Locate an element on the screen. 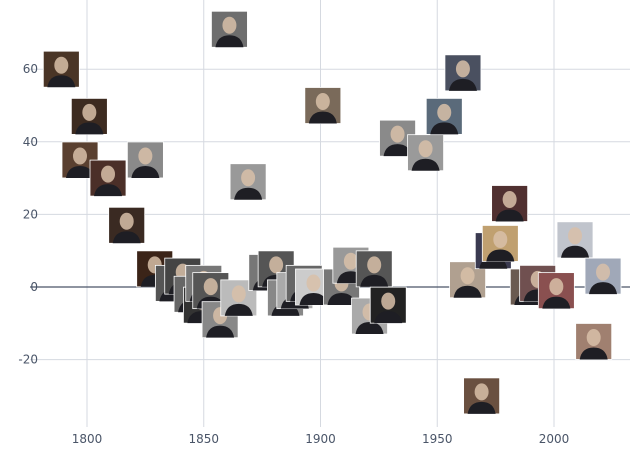 Image resolution: width=640 pixels, height=463 pixels. x-tick-label: 1900 is located at coordinates (320, 439).